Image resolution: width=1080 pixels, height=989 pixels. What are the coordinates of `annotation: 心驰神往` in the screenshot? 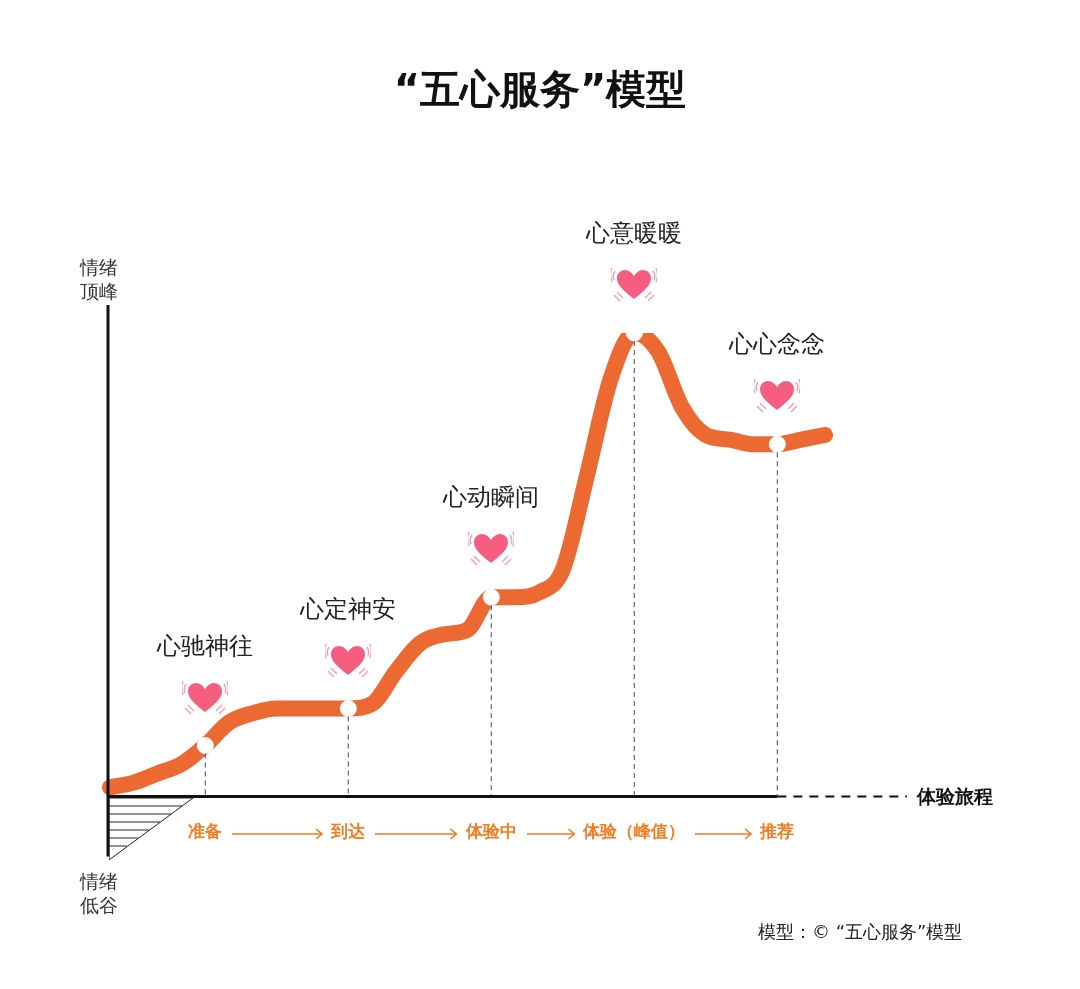 It's located at (205, 645).